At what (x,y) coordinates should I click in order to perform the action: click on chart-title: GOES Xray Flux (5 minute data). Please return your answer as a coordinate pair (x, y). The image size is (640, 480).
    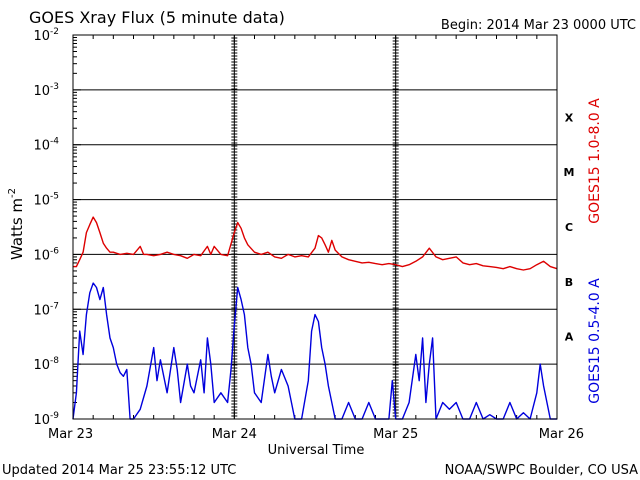
    Looking at the image, I should click on (157, 17).